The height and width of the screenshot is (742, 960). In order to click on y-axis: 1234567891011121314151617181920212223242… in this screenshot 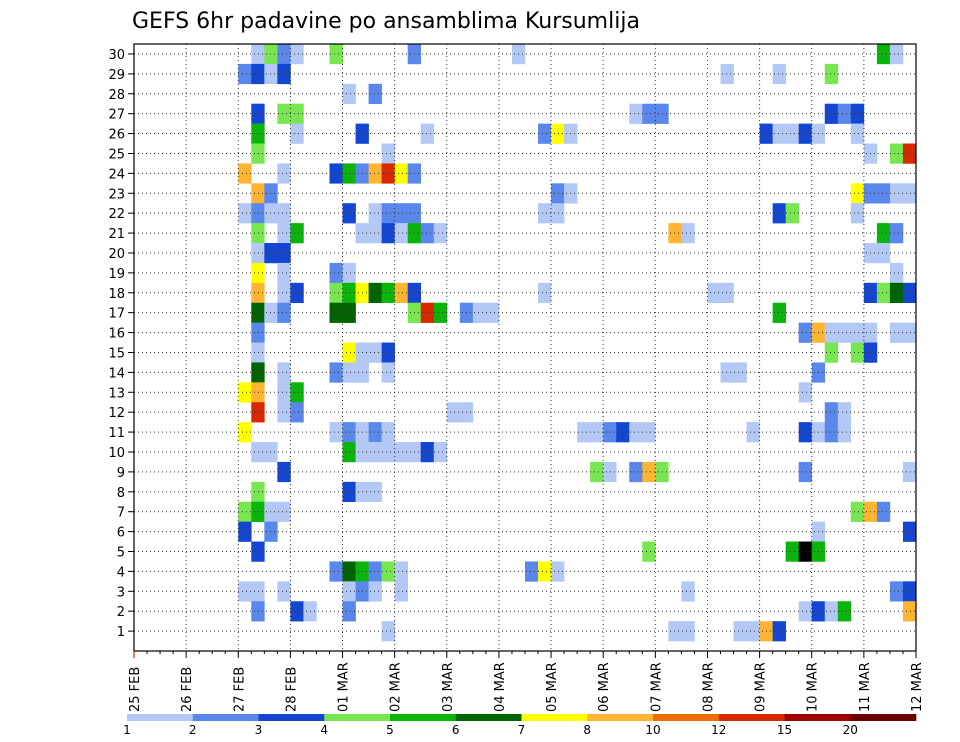, I will do `click(121, 344)`.